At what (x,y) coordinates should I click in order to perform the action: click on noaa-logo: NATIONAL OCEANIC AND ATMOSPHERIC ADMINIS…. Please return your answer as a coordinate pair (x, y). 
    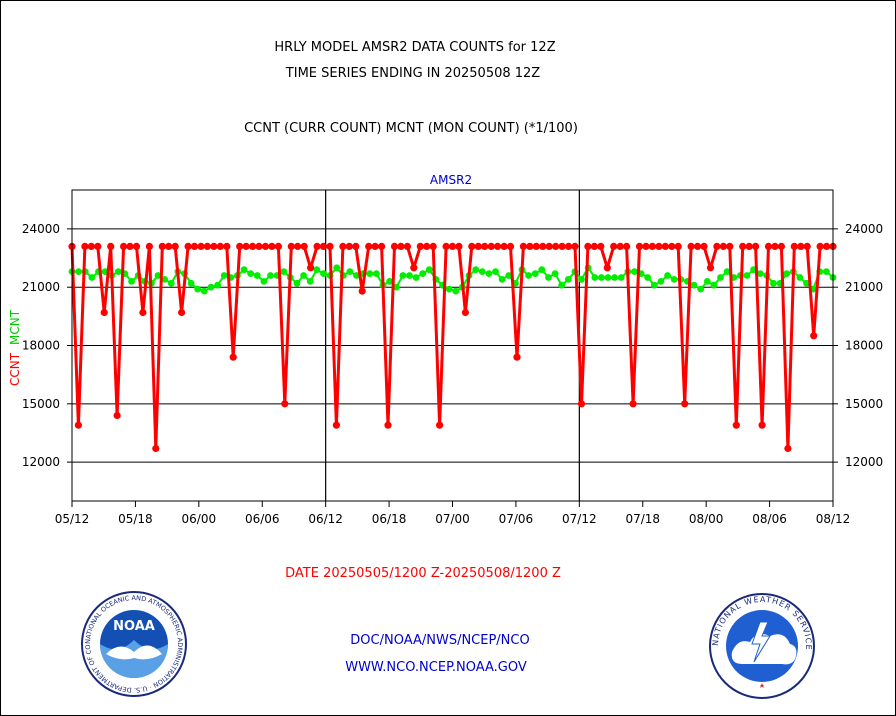
    Looking at the image, I should click on (133, 643).